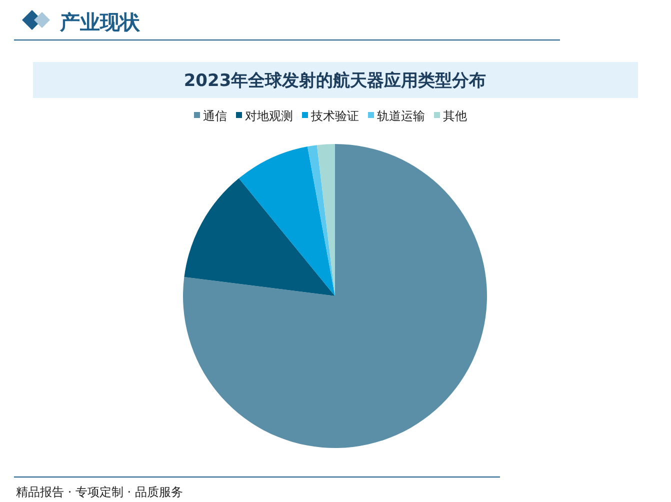  I want to click on legend-label: 其他, so click(455, 116).